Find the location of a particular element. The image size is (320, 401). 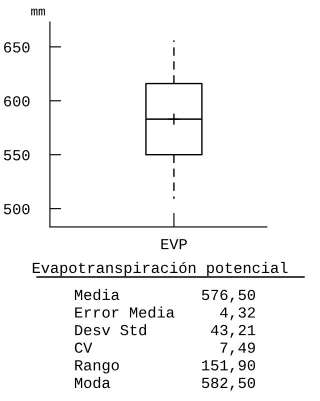

text: Rango is located at coordinates (97, 367).